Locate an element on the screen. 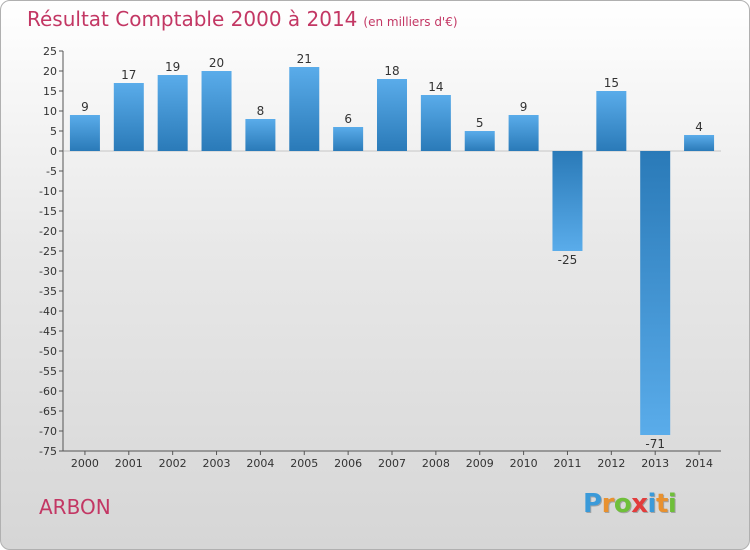  commune-name: ARBON is located at coordinates (75, 507).